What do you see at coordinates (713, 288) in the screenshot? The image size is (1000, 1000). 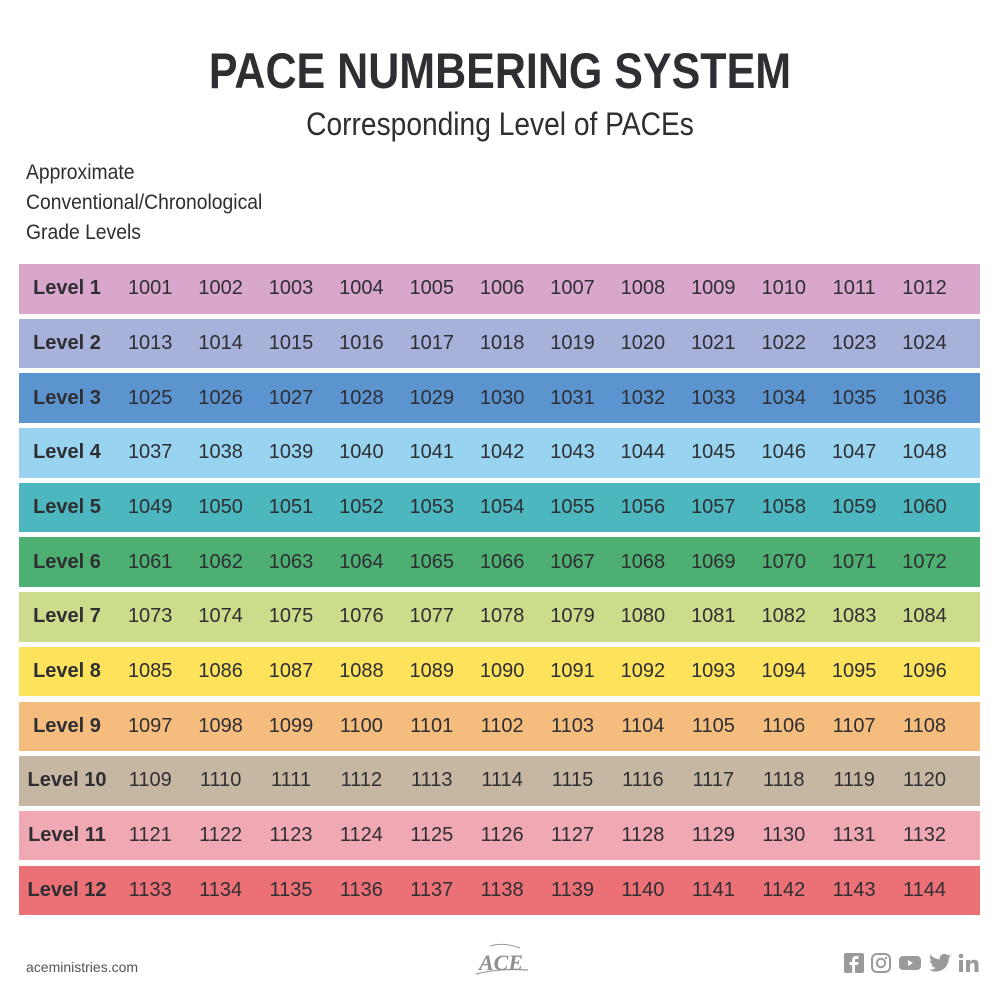 I see `pace-number: 1009` at bounding box center [713, 288].